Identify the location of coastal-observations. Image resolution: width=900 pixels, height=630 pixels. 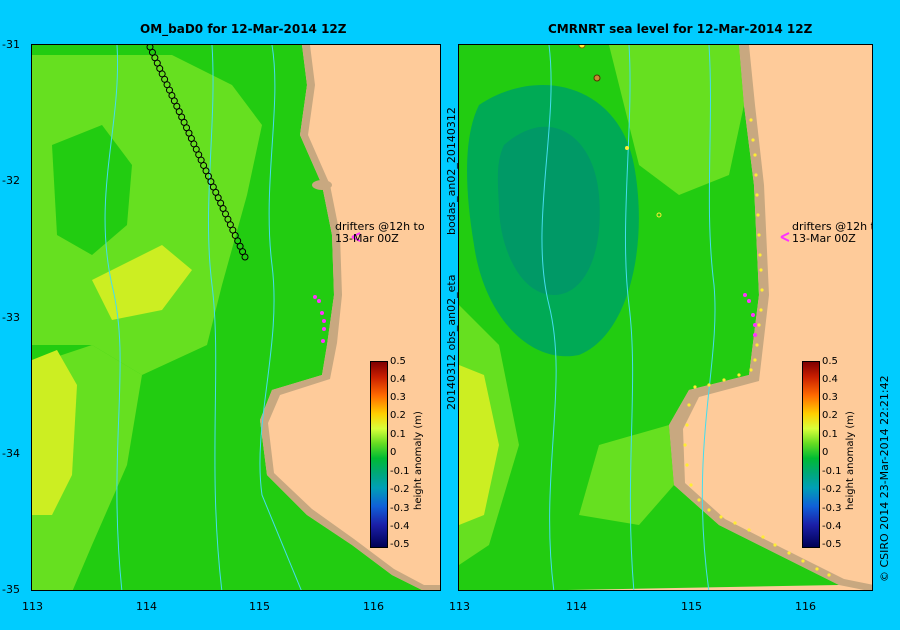
(757, 347).